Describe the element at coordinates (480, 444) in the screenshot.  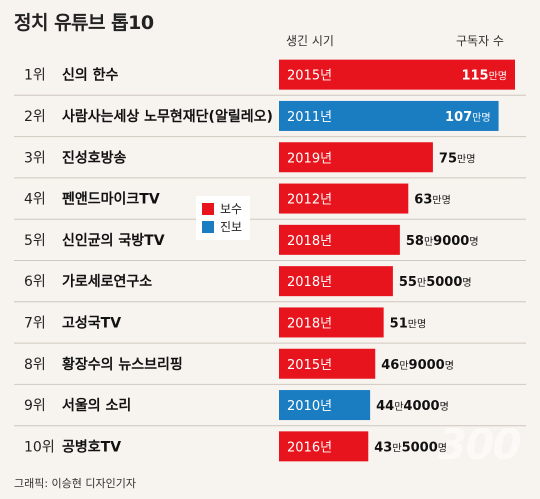
I see `watermark-logo: 300` at that location.